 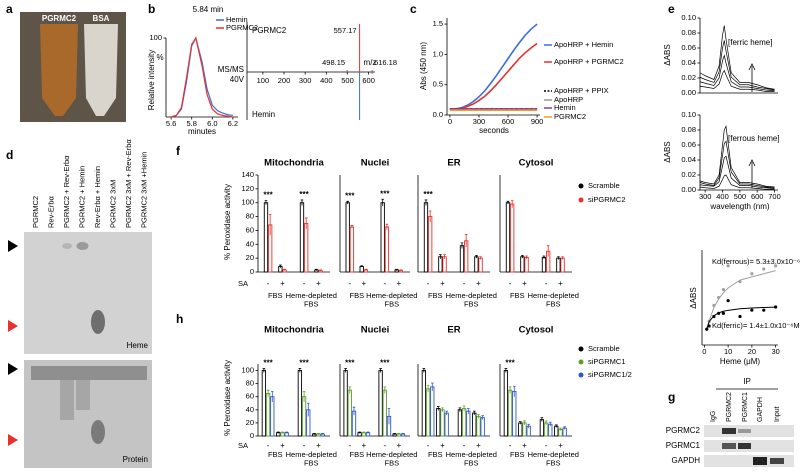 I want to click on panel-label: b, so click(x=151, y=9).